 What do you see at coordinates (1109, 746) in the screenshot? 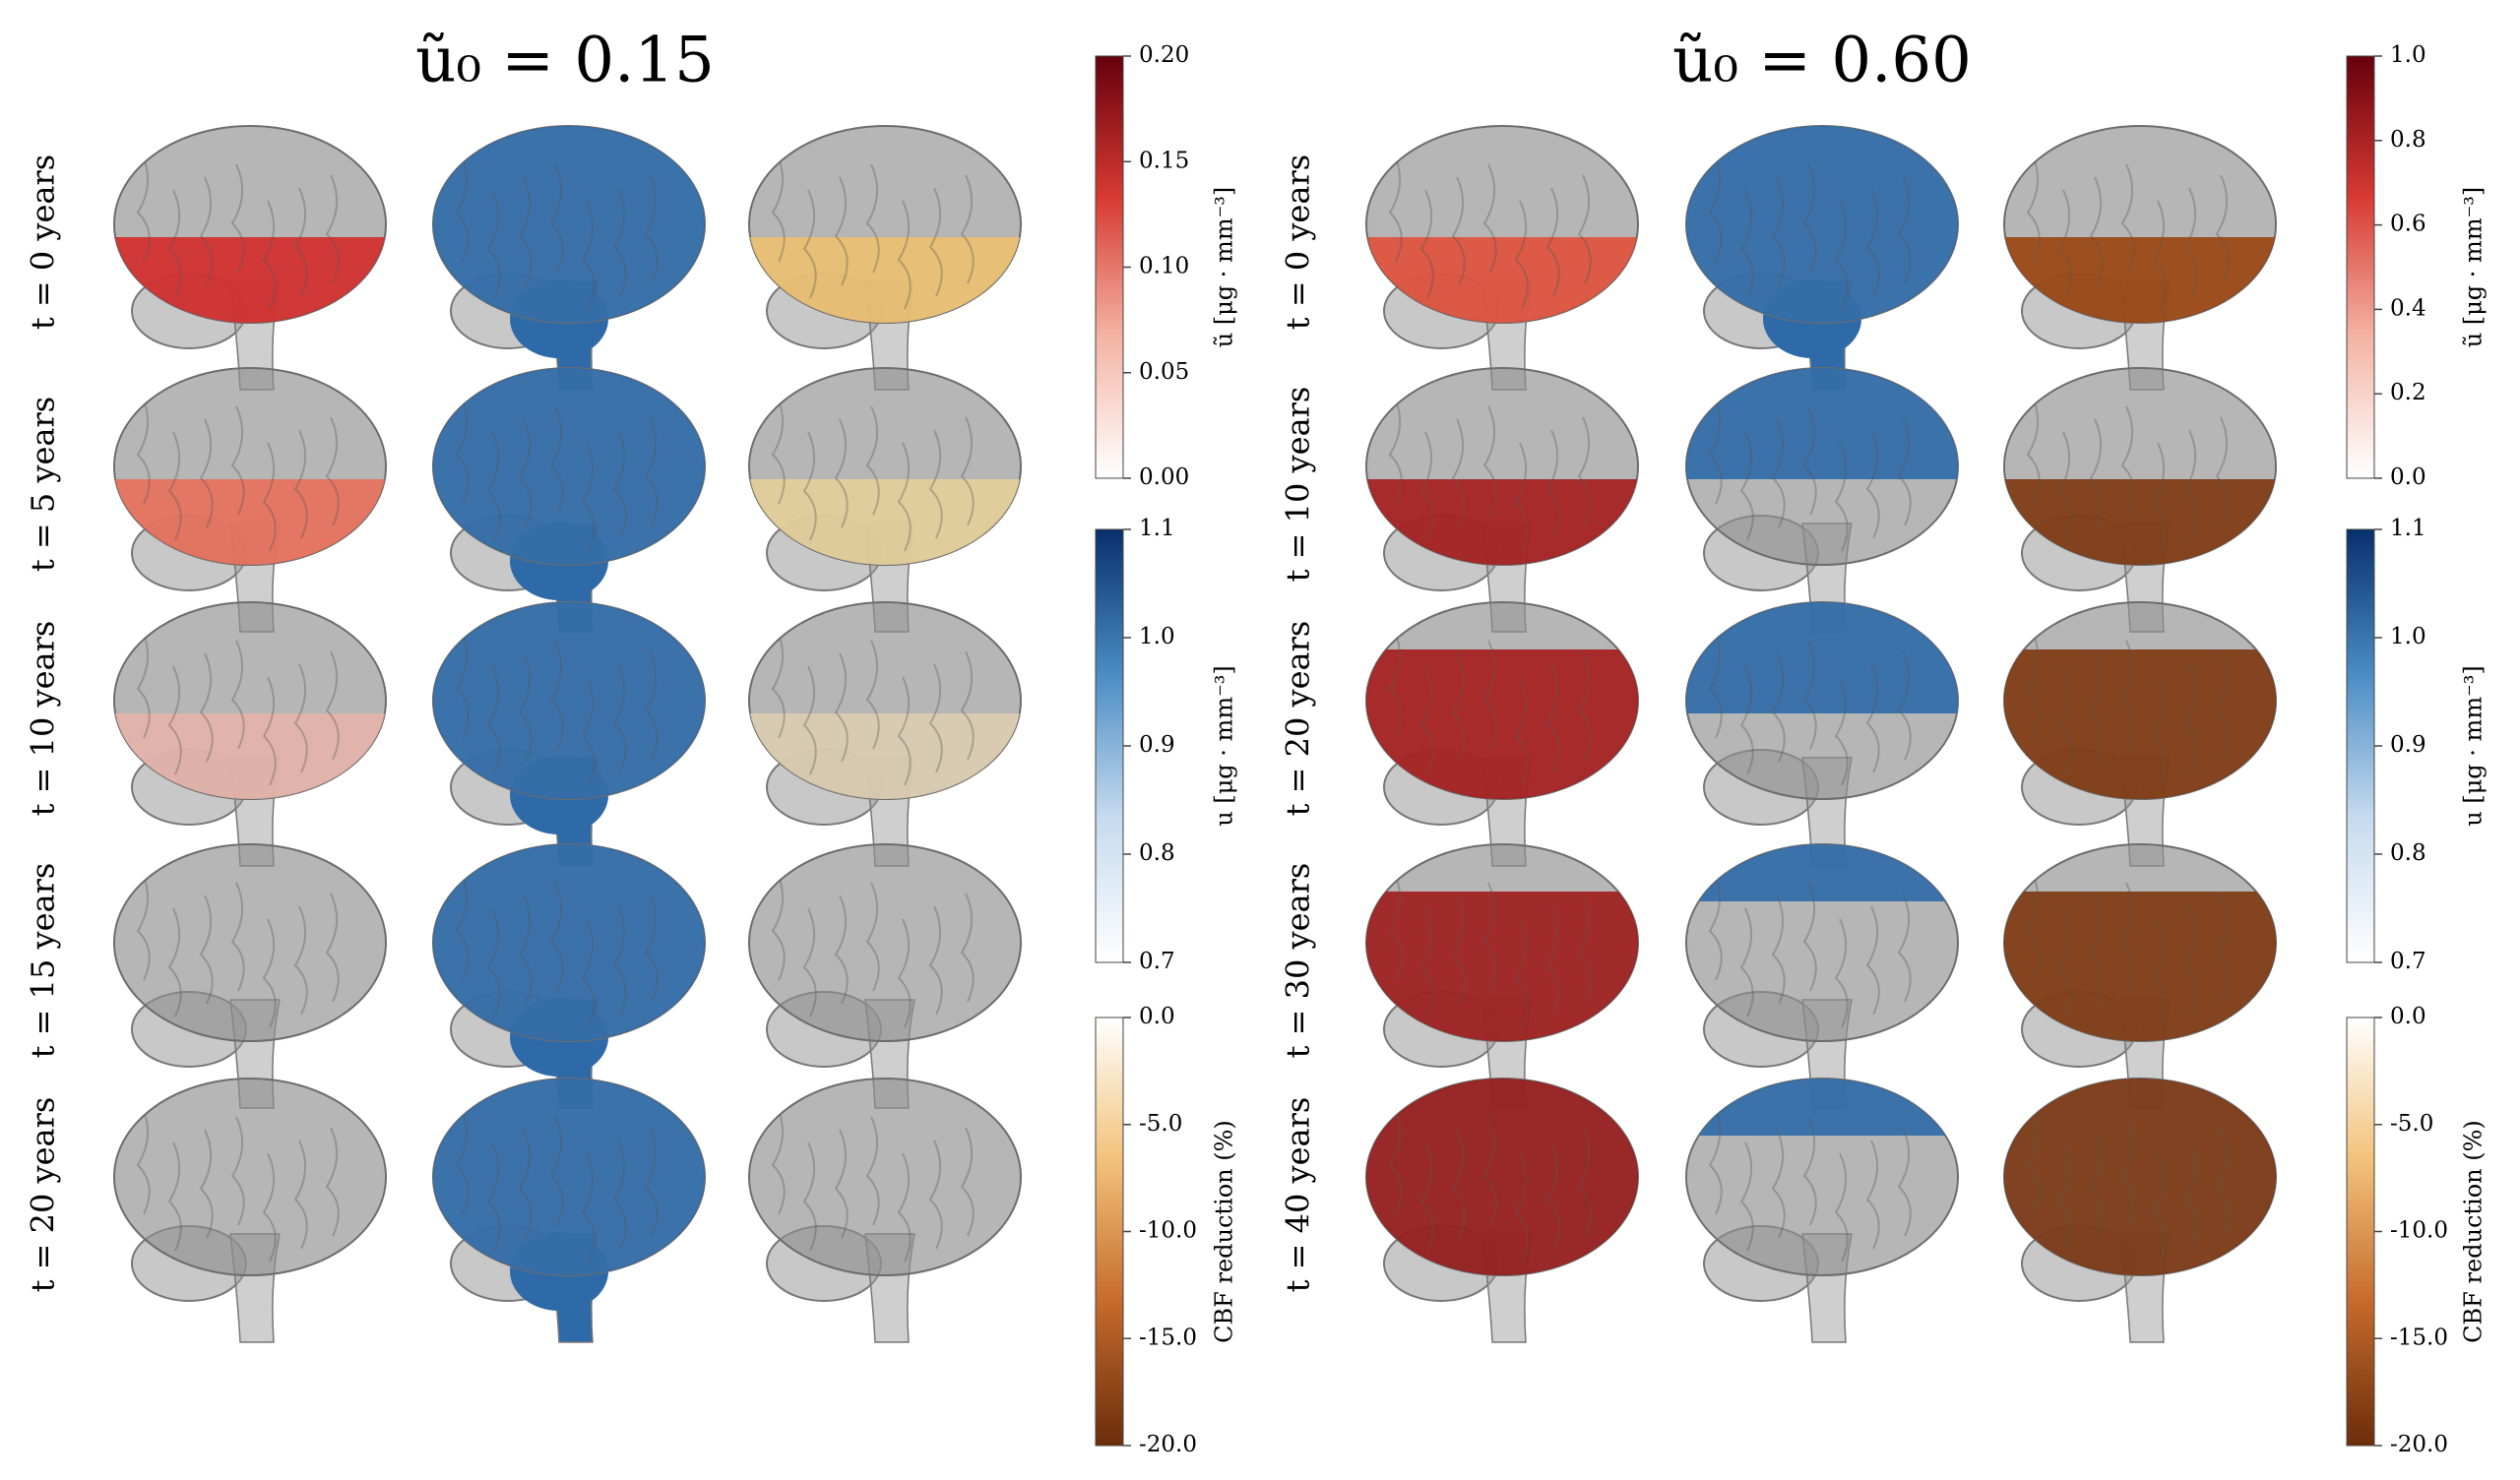
I see `colorbar` at bounding box center [1109, 746].